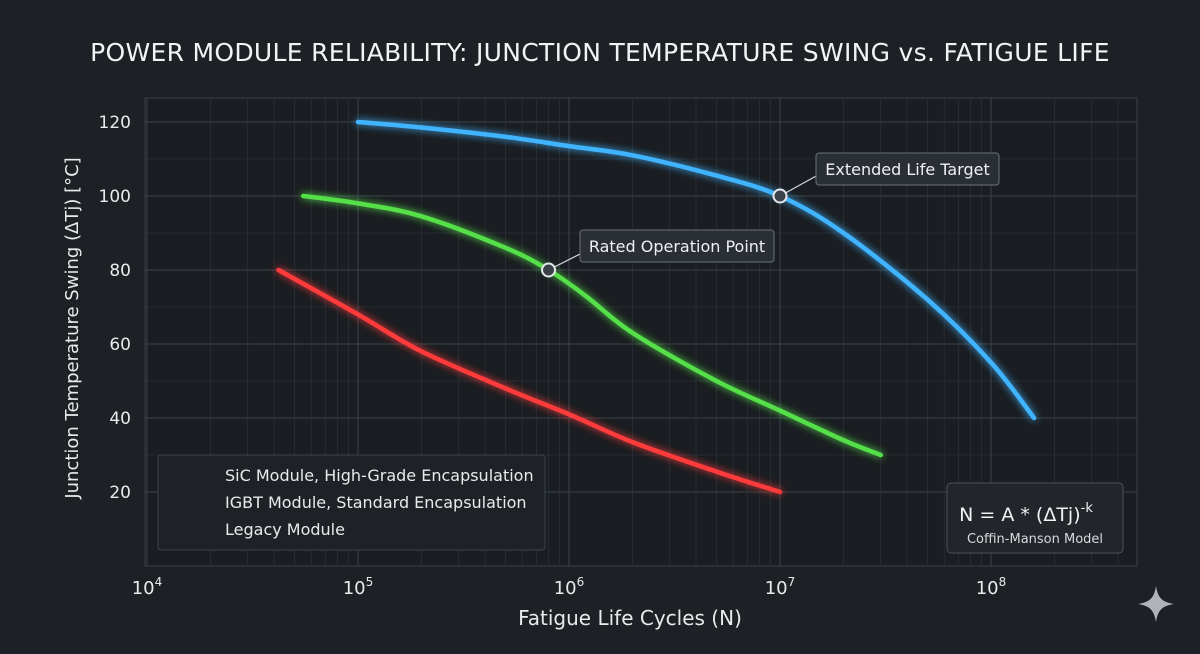 Image resolution: width=1200 pixels, height=654 pixels. I want to click on formula-superscript: -k, so click(1087, 508).